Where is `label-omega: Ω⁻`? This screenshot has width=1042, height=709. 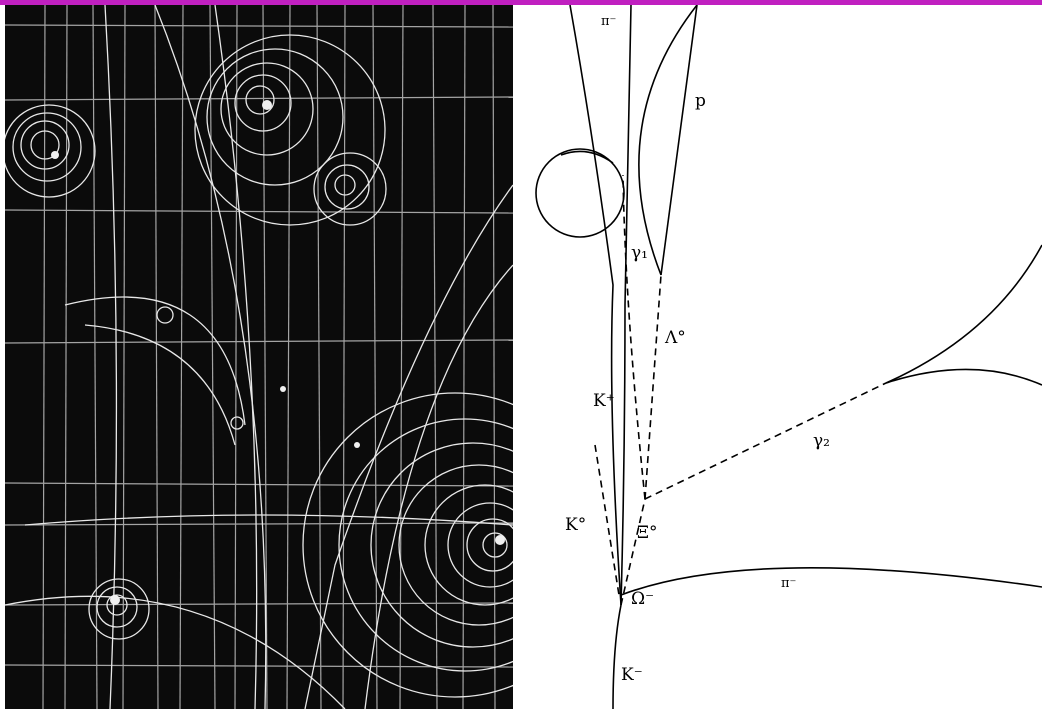 label-omega: Ω⁻ is located at coordinates (643, 599).